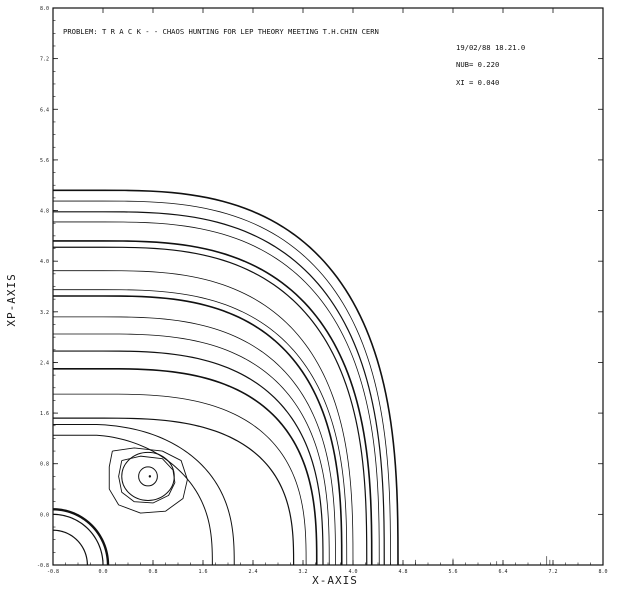 This screenshot has height=589, width=617. I want to click on x-tick-label: 4.8, so click(402, 572).